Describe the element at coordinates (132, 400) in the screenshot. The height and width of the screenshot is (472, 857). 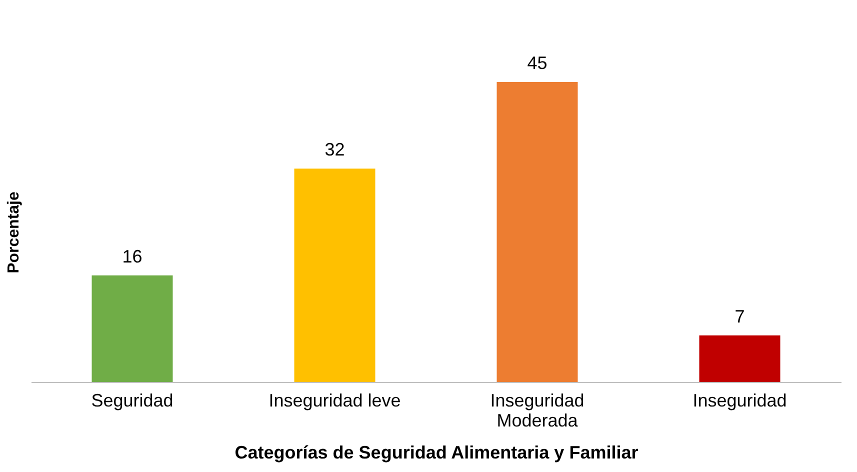
I see `x-tick-label: Seguridad` at that location.